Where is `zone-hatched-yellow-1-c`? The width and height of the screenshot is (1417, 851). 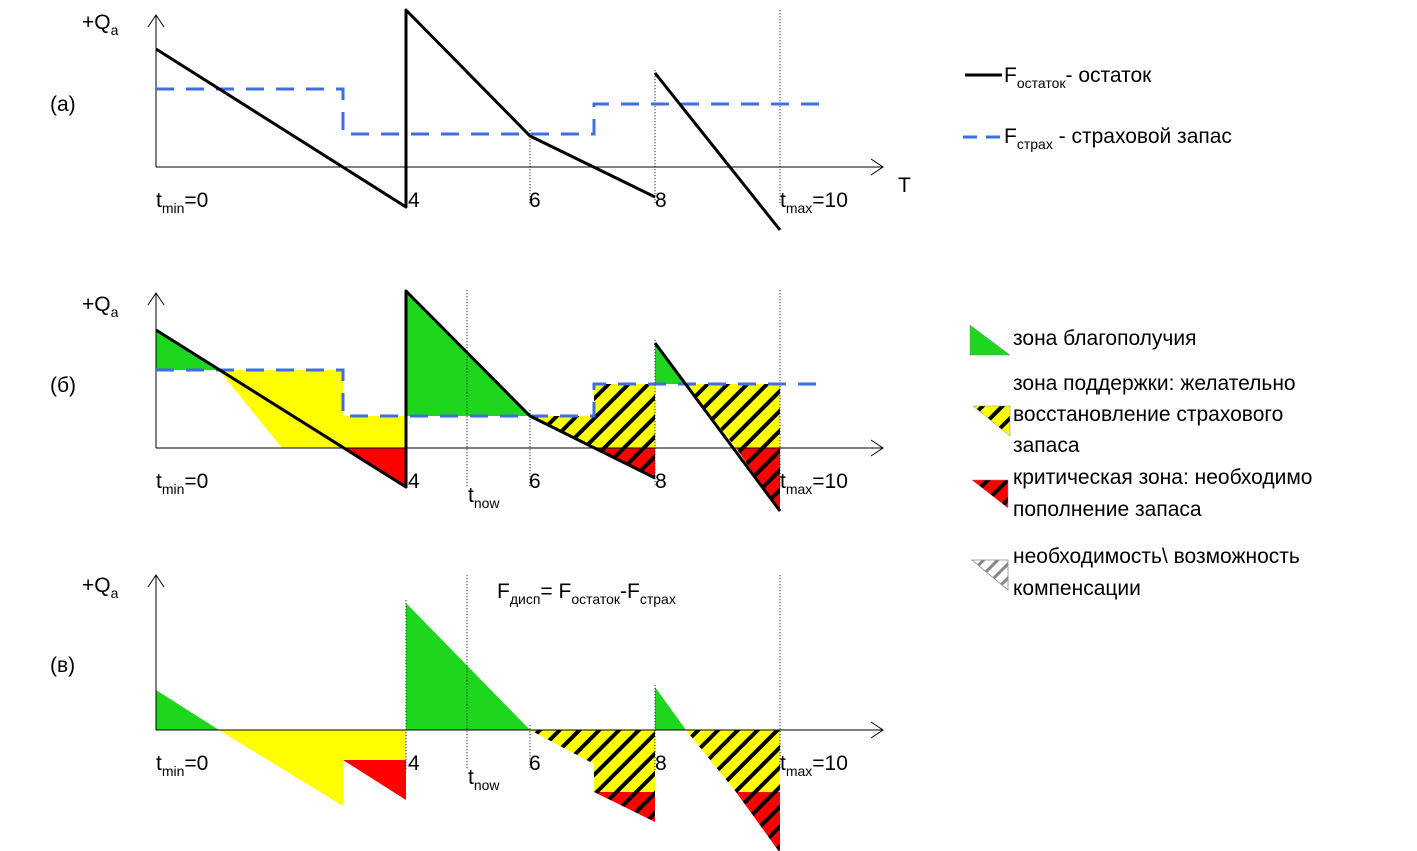 zone-hatched-yellow-1-c is located at coordinates (562, 747).